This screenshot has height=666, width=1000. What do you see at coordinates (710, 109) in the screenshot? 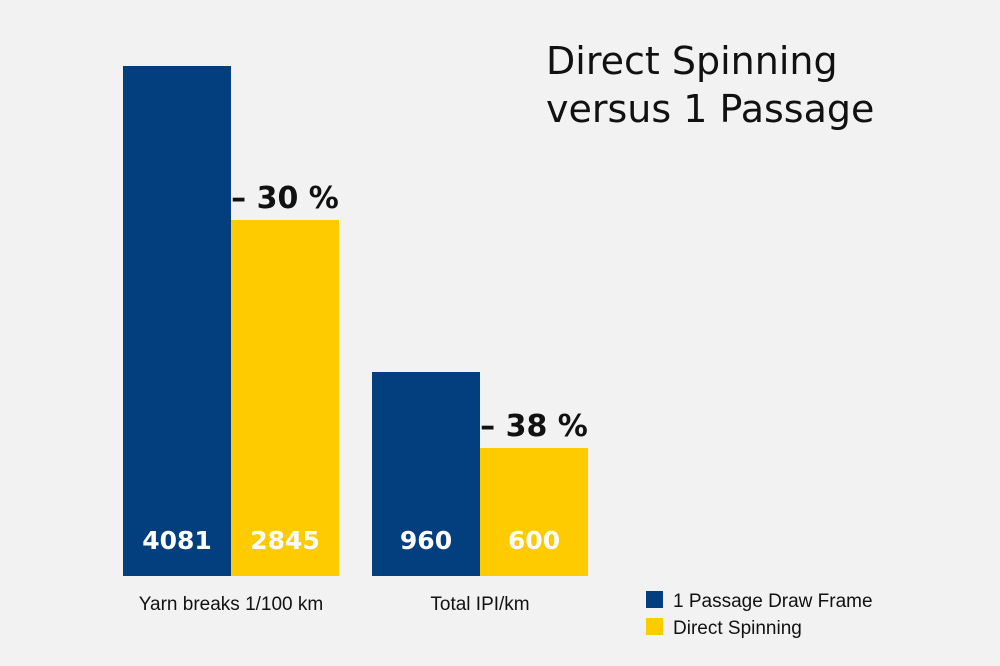
I see `chart-title-line-2: versus 1 Passage` at bounding box center [710, 109].